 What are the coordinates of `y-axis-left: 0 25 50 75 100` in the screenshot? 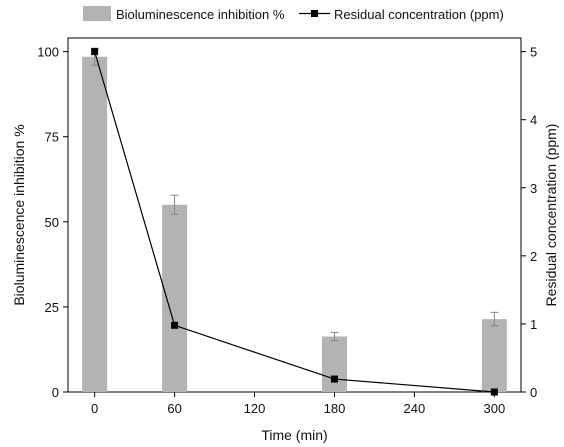 It's located at (52, 222).